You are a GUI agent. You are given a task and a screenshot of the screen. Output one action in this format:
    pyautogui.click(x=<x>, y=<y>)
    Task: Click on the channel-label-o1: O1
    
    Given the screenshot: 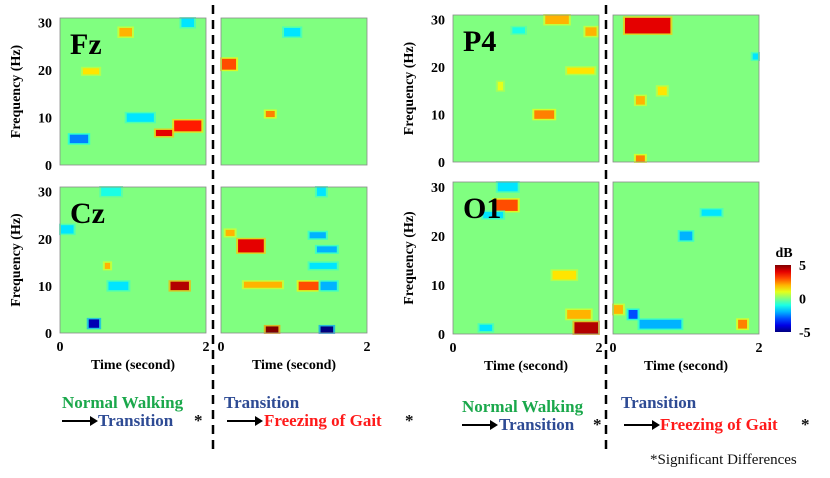 What is the action you would take?
    pyautogui.click(x=482, y=208)
    